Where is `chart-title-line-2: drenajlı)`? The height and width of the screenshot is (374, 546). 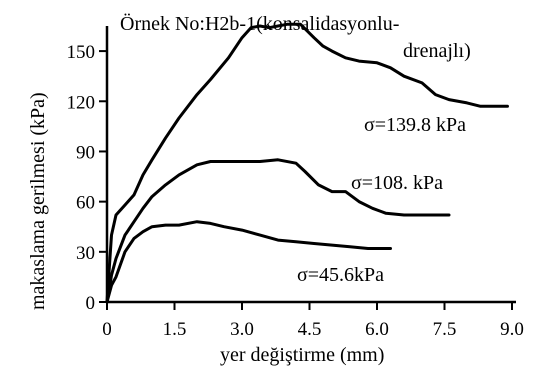
chart-title-line-2: drenajlı) is located at coordinates (437, 51).